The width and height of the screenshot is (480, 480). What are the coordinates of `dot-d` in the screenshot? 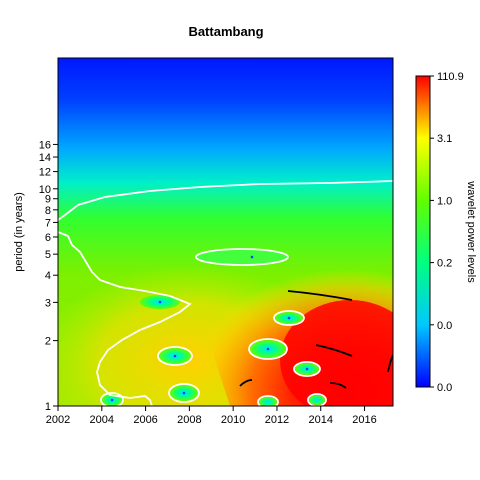 It's located at (252, 257).